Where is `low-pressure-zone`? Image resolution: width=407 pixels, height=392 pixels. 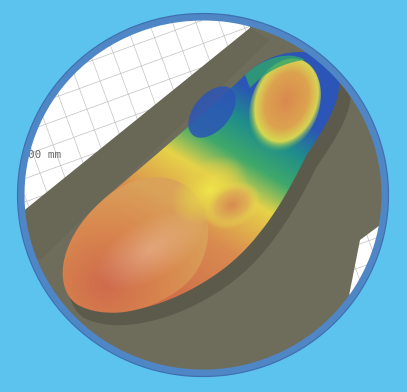
low-pressure-zone is located at coordinates (212, 112).